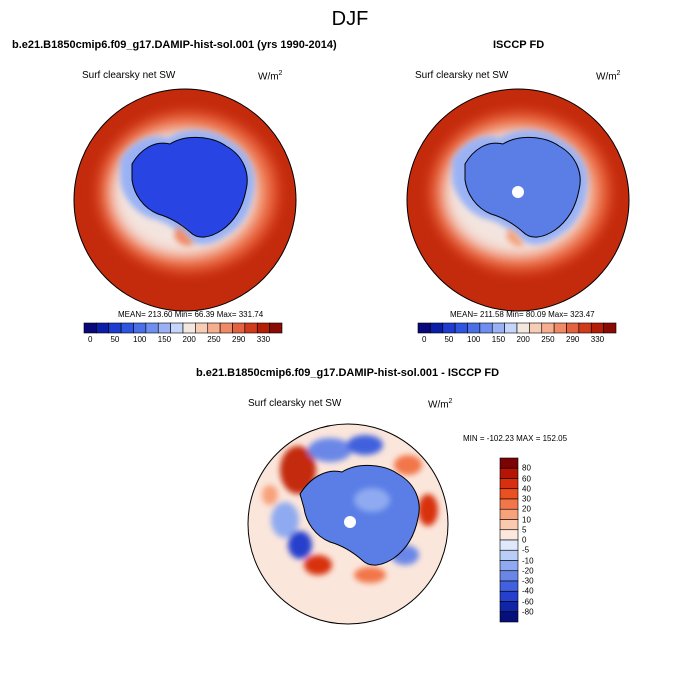 The height and width of the screenshot is (700, 700). I want to click on colorbar-tick-label: 40, so click(526, 489).